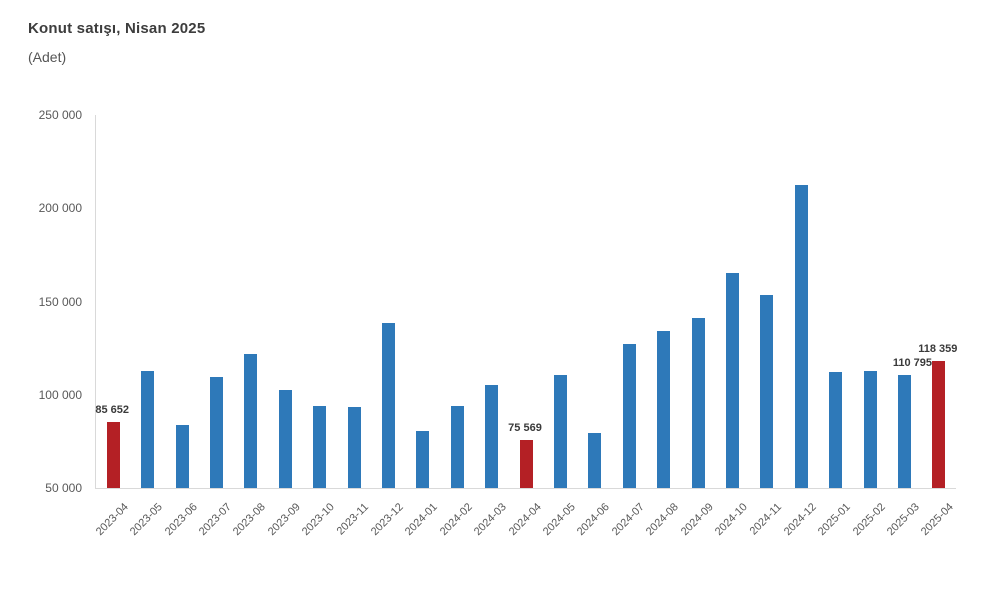 The width and height of the screenshot is (1000, 600). I want to click on x-axis-label-text: 2023-09, so click(284, 520).